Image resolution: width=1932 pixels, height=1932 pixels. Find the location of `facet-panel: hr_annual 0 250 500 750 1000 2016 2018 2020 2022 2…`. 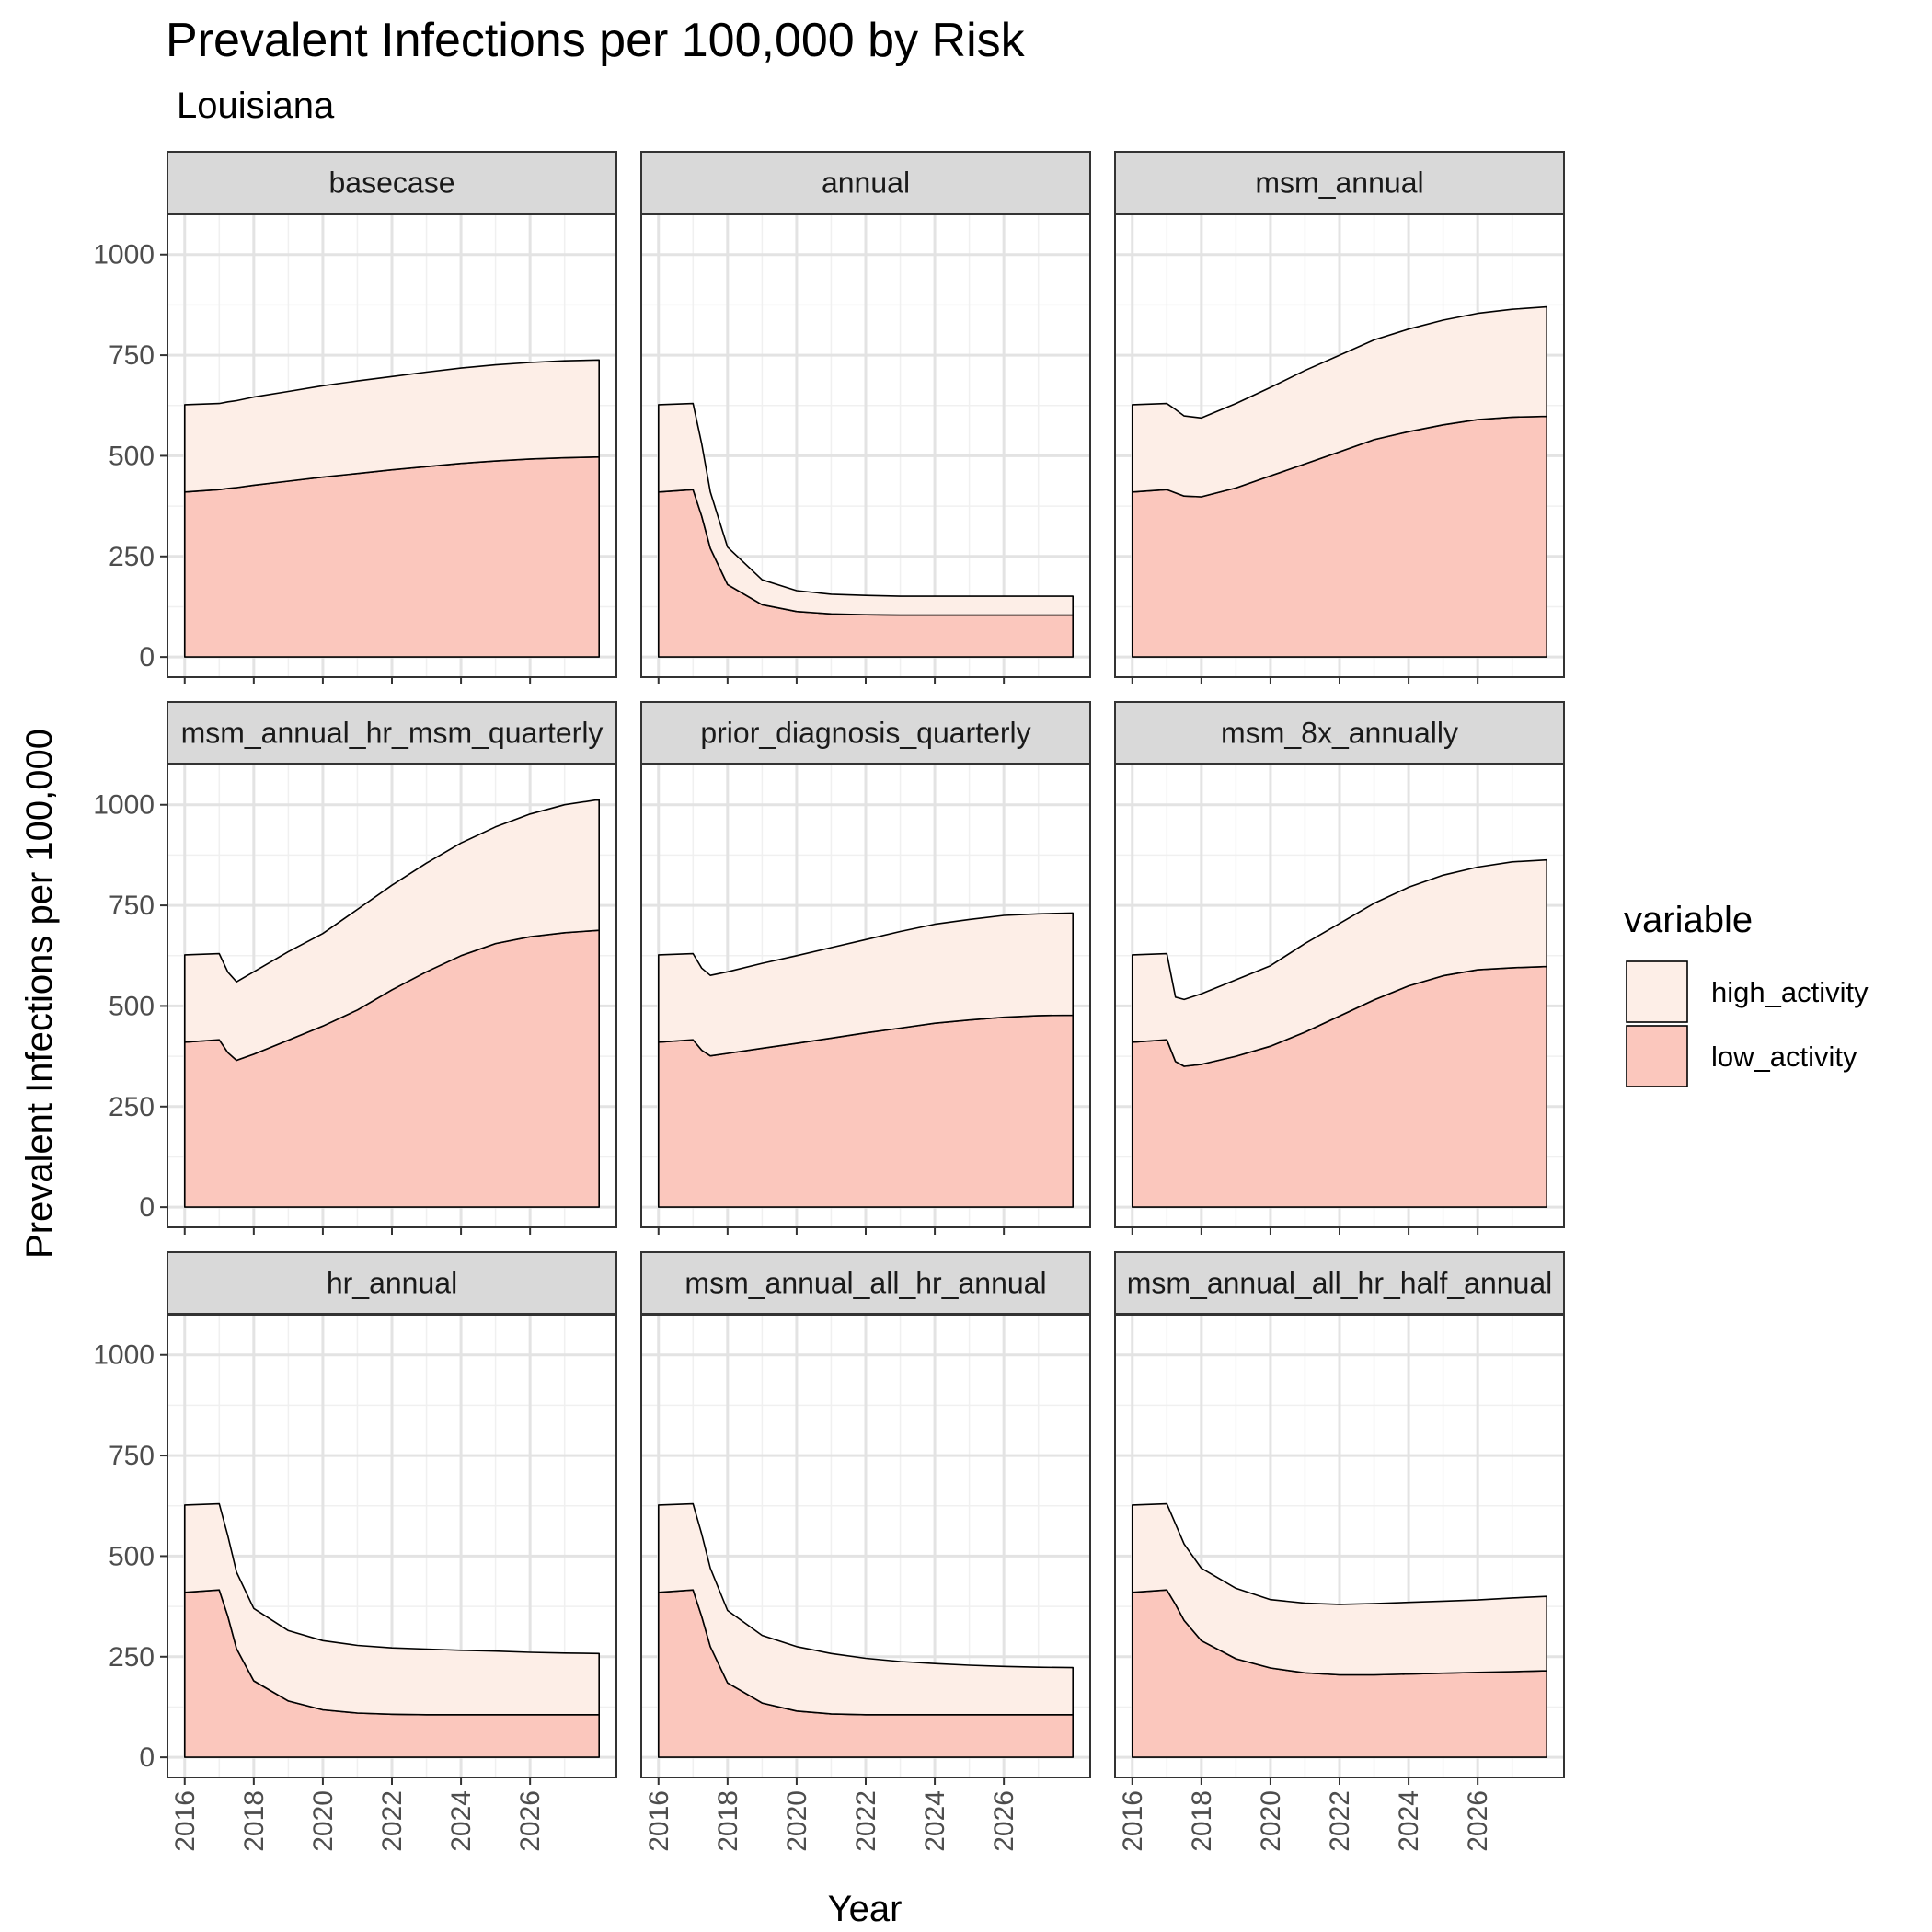

facet-panel: hr_annual 0 250 500 750 1000 2016 2018 2020 2022 2… is located at coordinates (355, 1551).